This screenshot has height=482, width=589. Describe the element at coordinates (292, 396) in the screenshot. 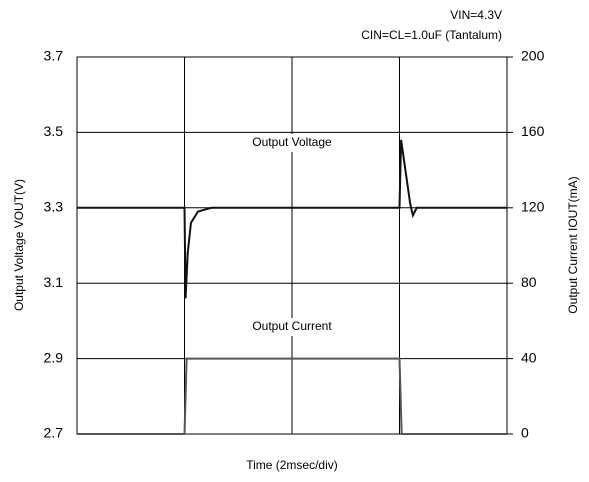

I see `series-line` at that location.